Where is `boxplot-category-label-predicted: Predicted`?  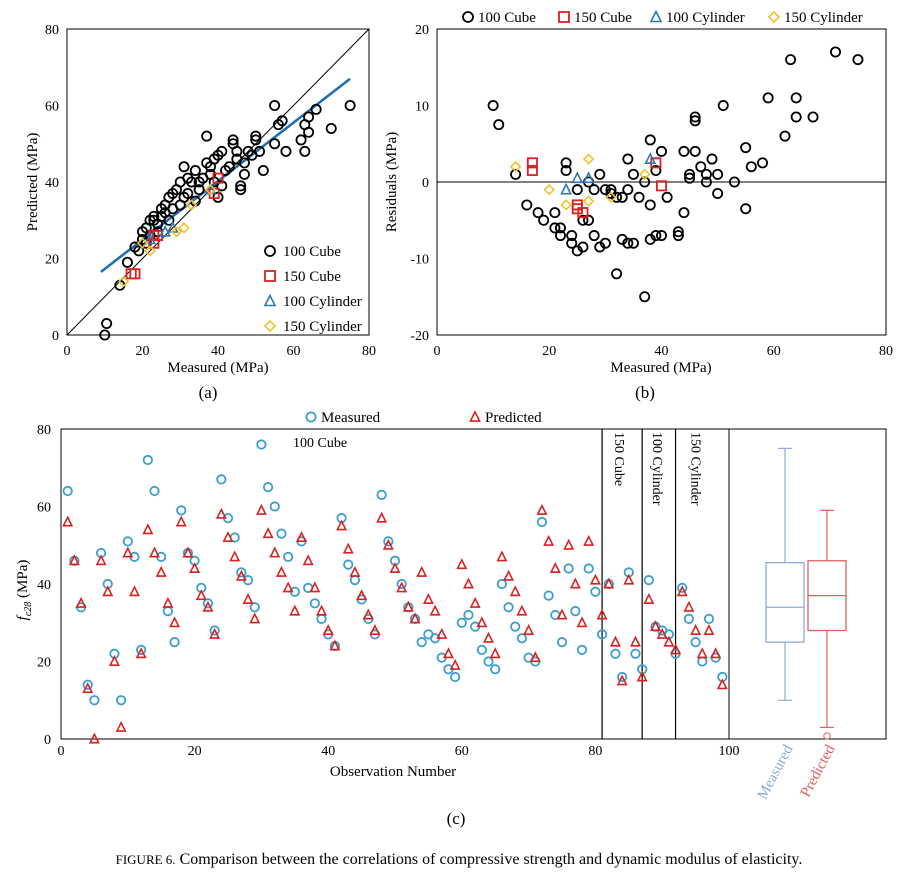
boxplot-category-label-predicted: Predicted is located at coordinates (818, 771).